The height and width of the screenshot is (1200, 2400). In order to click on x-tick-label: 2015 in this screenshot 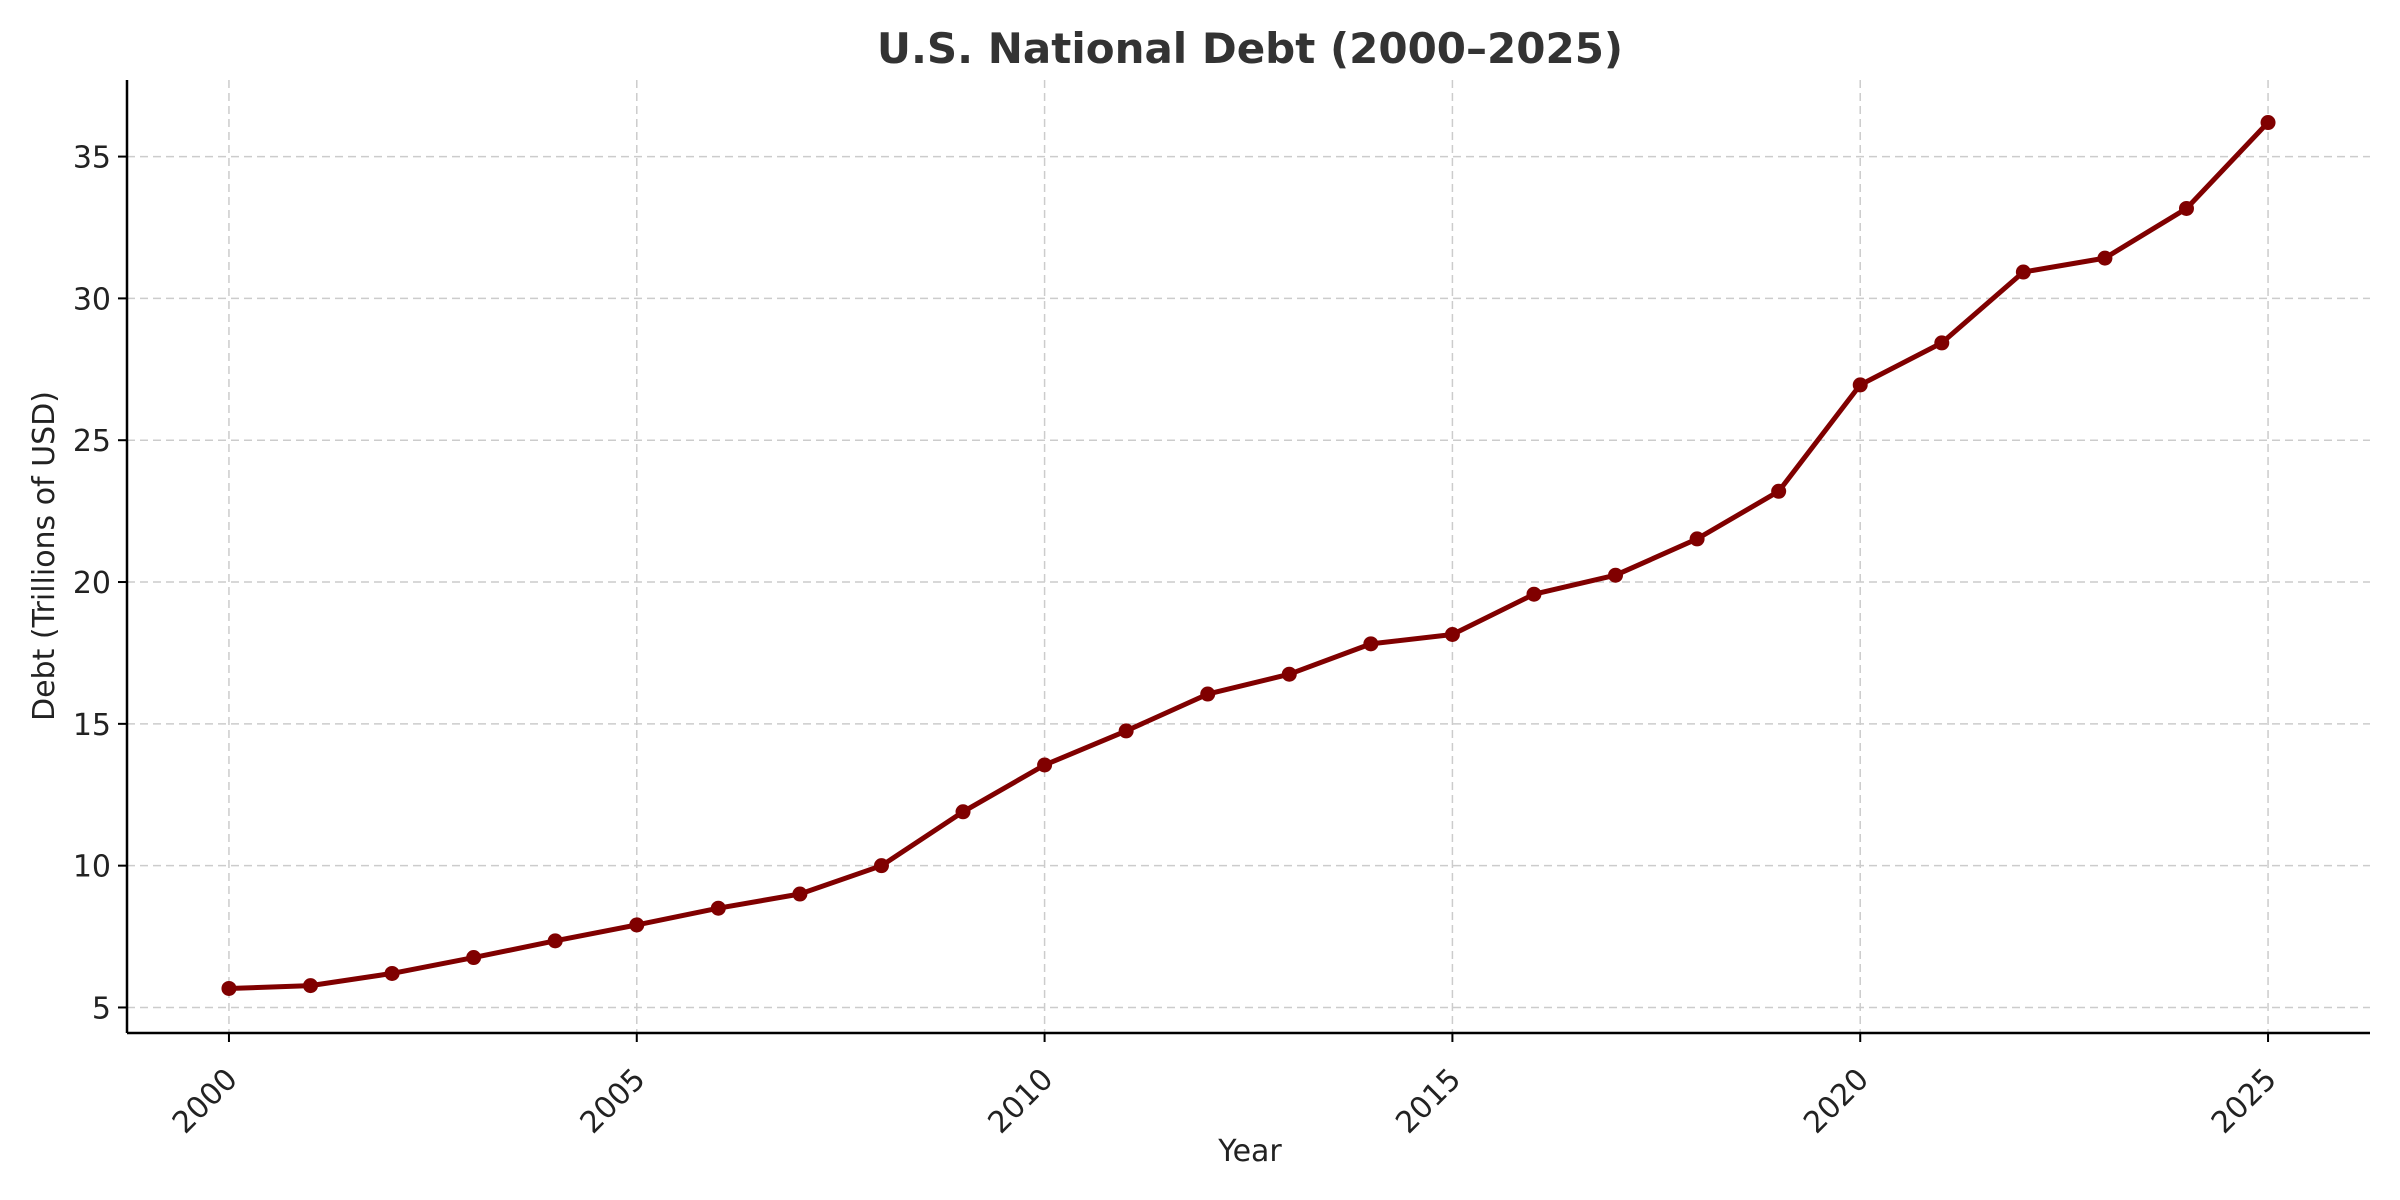, I will do `click(1428, 1101)`.